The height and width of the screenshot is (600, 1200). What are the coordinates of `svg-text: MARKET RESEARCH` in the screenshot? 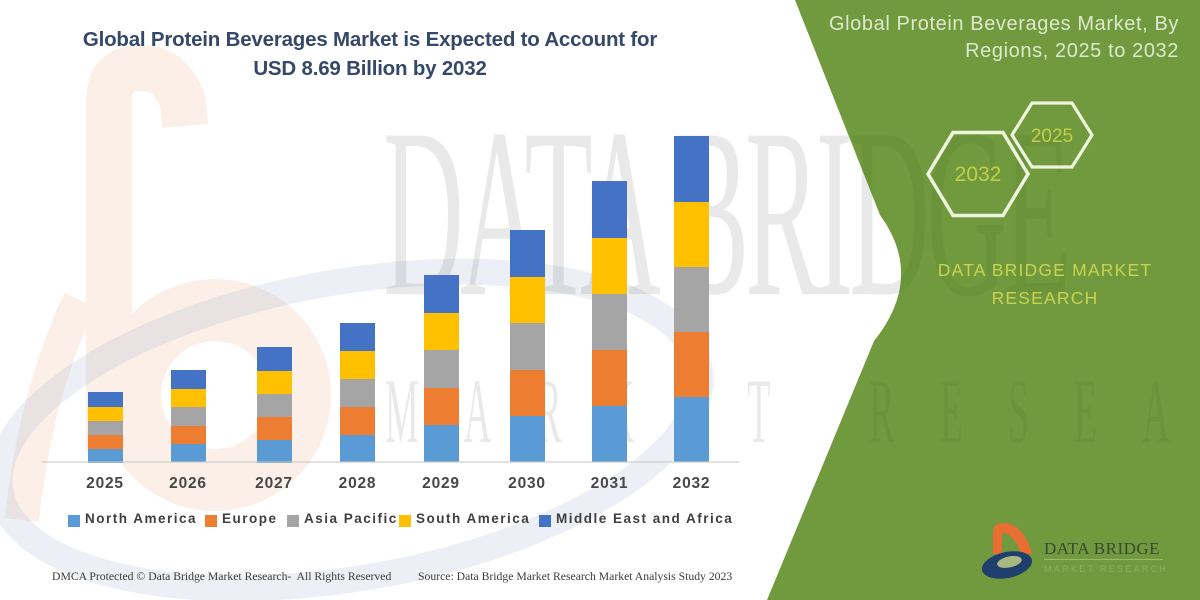 It's located at (1106, 569).